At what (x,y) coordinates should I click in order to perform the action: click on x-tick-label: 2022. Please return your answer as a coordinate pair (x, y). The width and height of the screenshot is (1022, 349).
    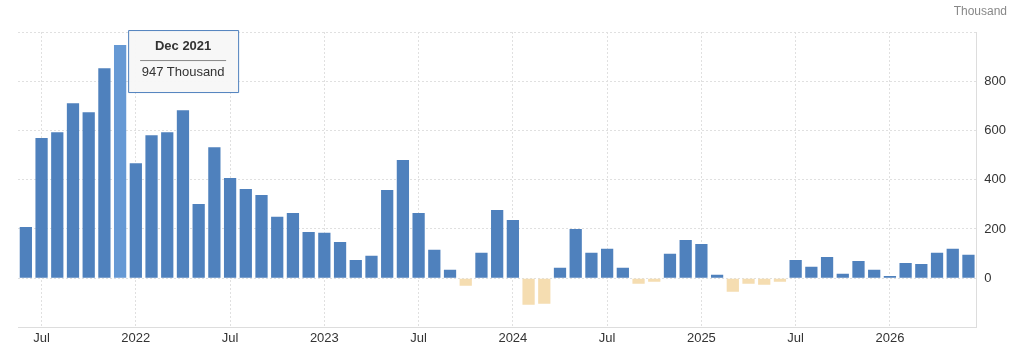
    Looking at the image, I should click on (136, 337).